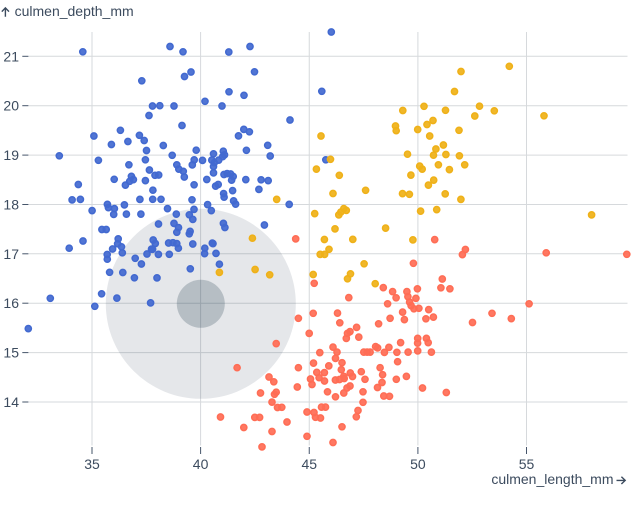 The image size is (640, 508). Describe the element at coordinates (74, 11) in the screenshot. I see `svg-text: culmen_depth_mm` at that location.